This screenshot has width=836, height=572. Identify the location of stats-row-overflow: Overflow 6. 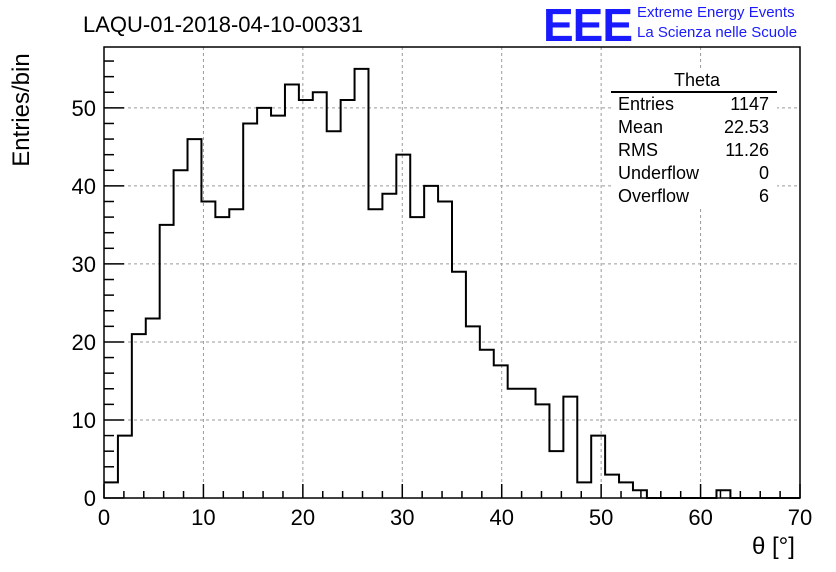
(694, 196).